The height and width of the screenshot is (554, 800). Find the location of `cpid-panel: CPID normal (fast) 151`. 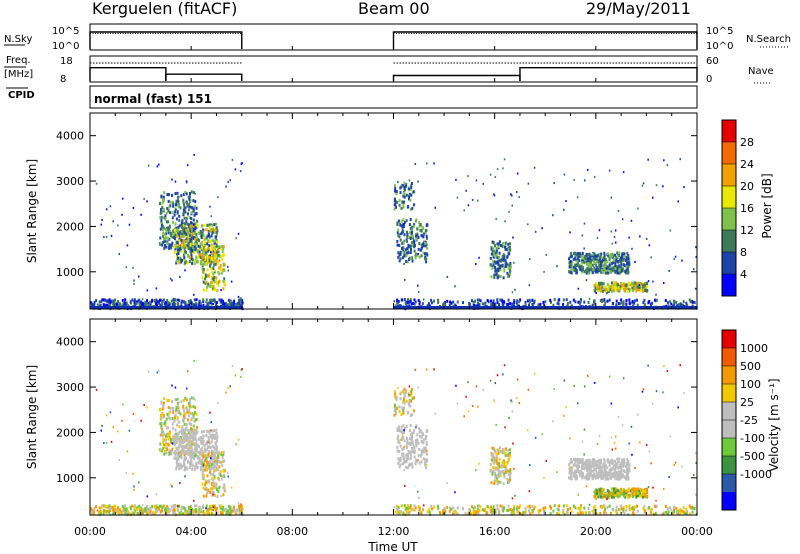

cpid-panel: CPID normal (fast) 151 is located at coordinates (352, 97).